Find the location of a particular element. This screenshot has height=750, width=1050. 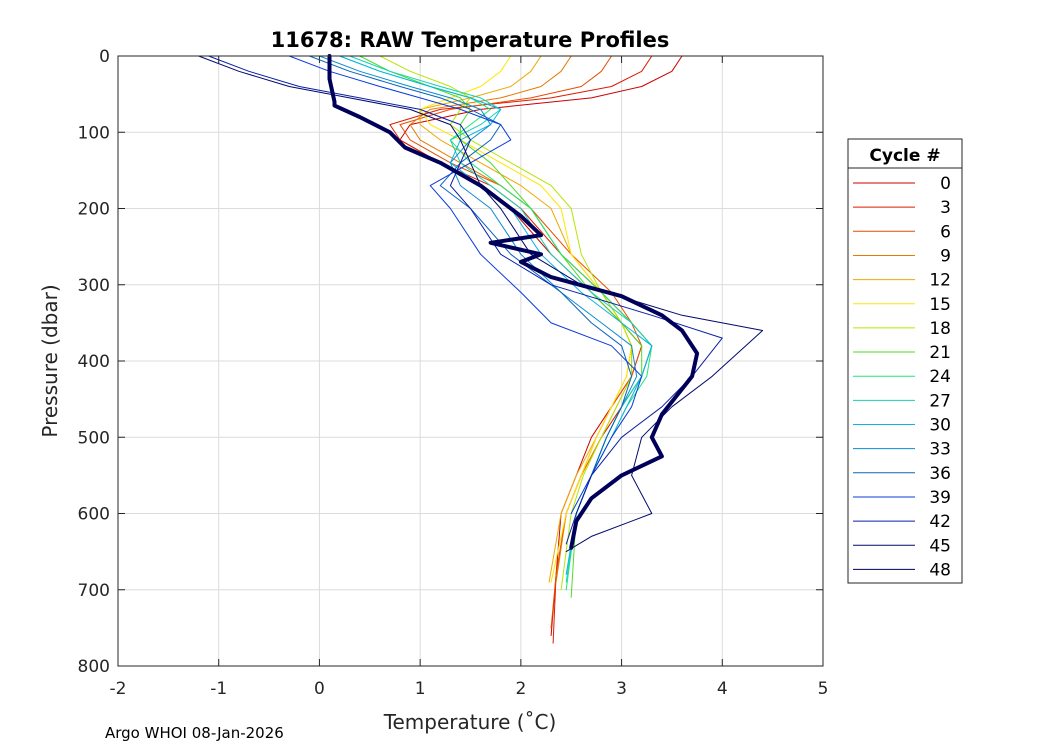

y-axis-label: Pressure (dbar) is located at coordinates (50, 360).